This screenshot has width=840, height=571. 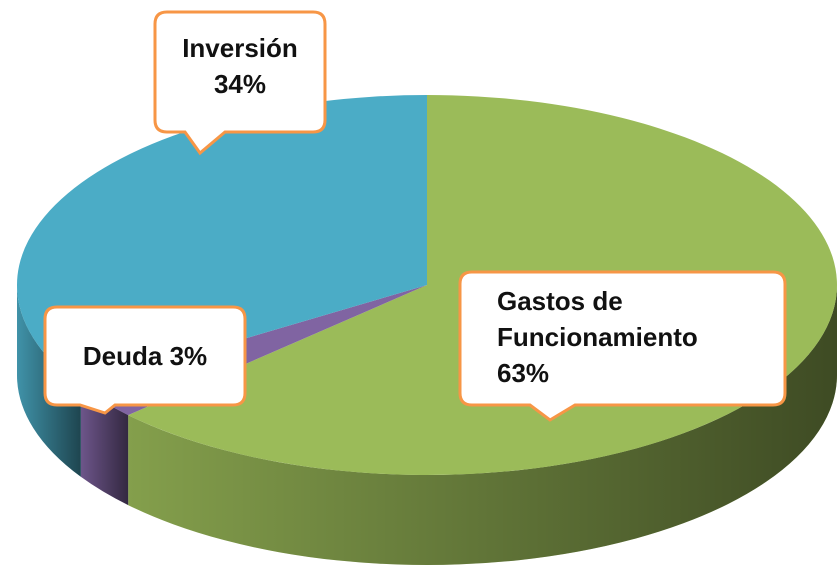 I want to click on data-label: Deuda 3%, so click(x=145, y=356).